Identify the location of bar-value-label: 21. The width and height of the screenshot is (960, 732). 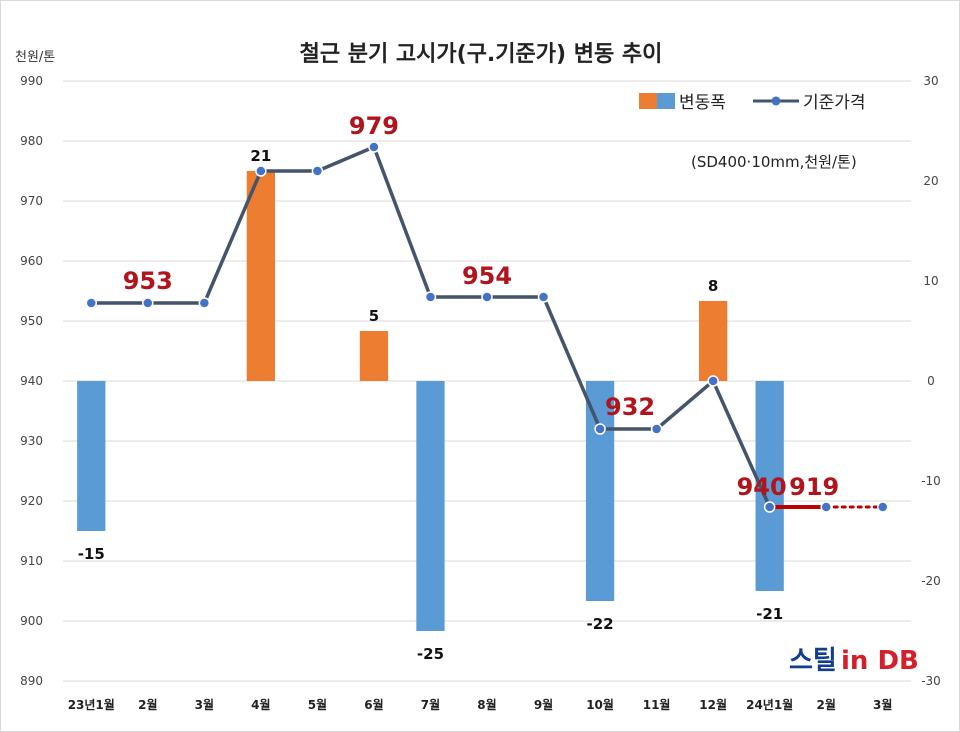
(260, 156).